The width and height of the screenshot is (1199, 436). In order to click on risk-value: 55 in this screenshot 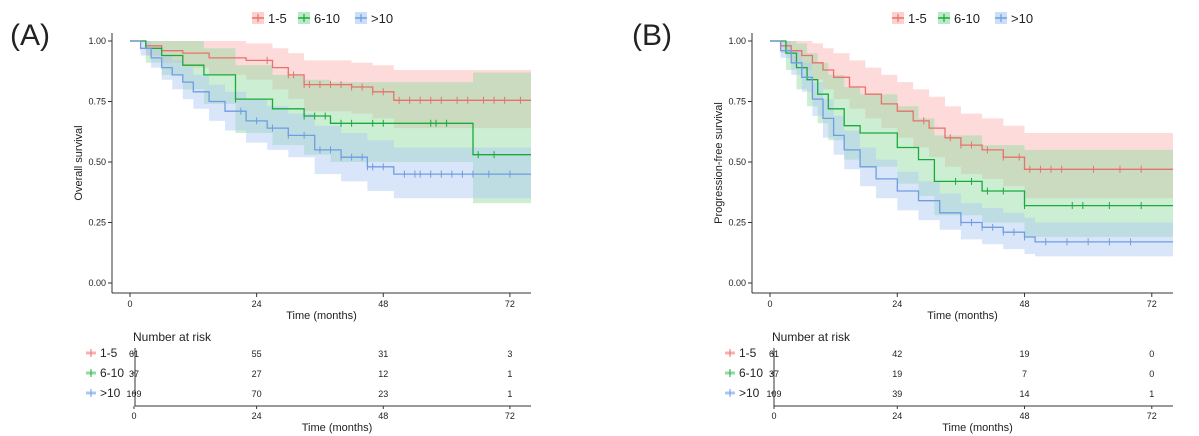, I will do `click(257, 354)`.